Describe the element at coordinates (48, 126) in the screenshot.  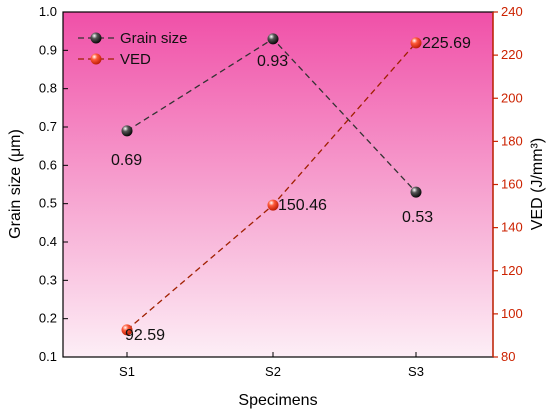
I see `left-tick-label: 0.7` at that location.